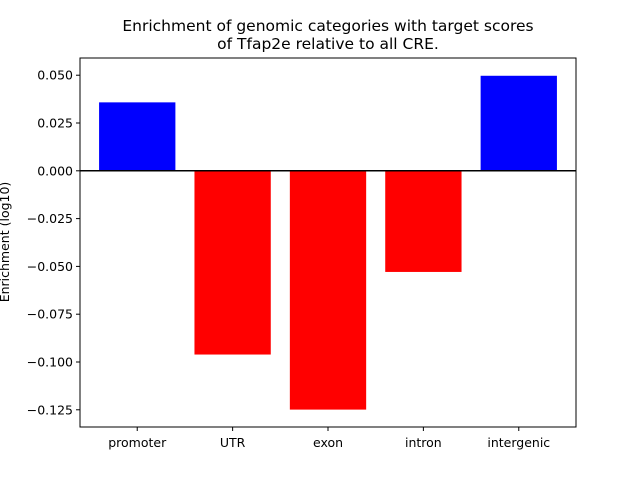 Image resolution: width=640 pixels, height=485 pixels. Describe the element at coordinates (328, 290) in the screenshot. I see `bar-exon` at that location.